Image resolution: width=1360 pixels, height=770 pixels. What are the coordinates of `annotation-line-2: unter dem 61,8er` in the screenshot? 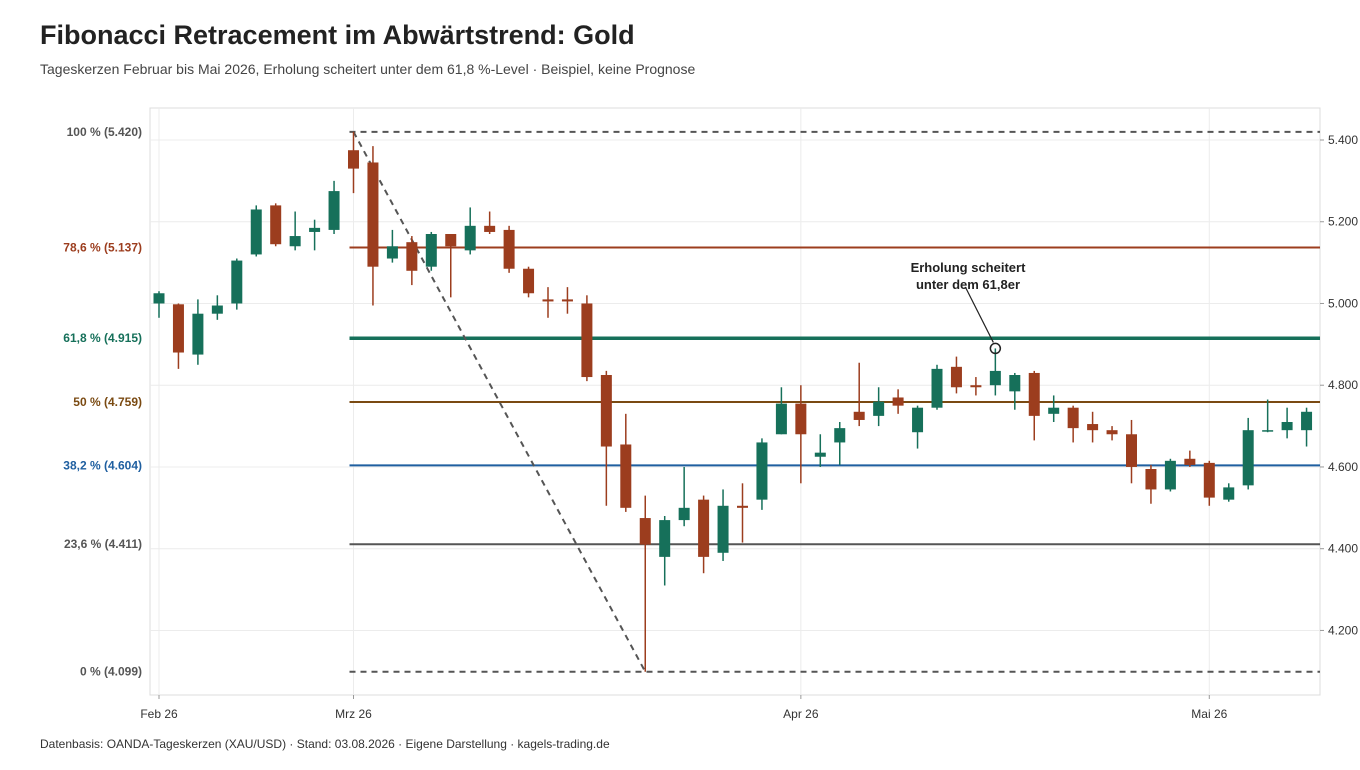 It's located at (968, 284).